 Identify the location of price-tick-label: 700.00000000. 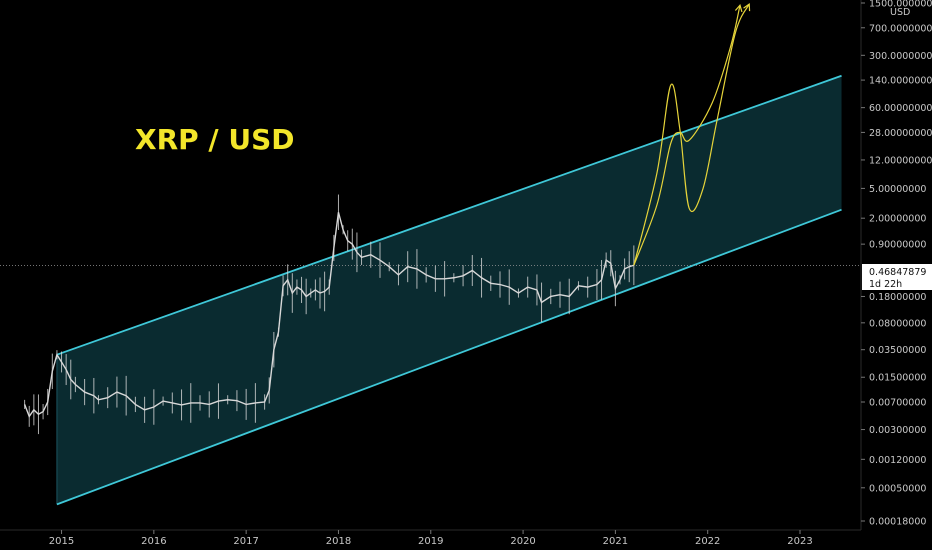
(900, 28).